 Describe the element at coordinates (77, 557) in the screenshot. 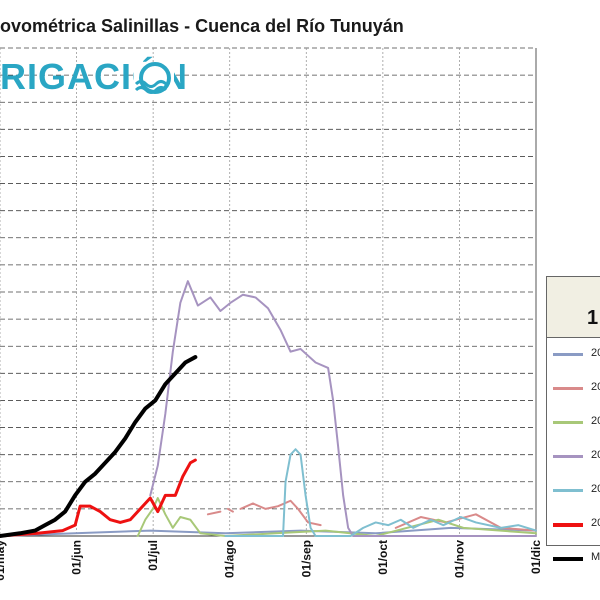

I see `x-tick-label: 01/jun` at that location.